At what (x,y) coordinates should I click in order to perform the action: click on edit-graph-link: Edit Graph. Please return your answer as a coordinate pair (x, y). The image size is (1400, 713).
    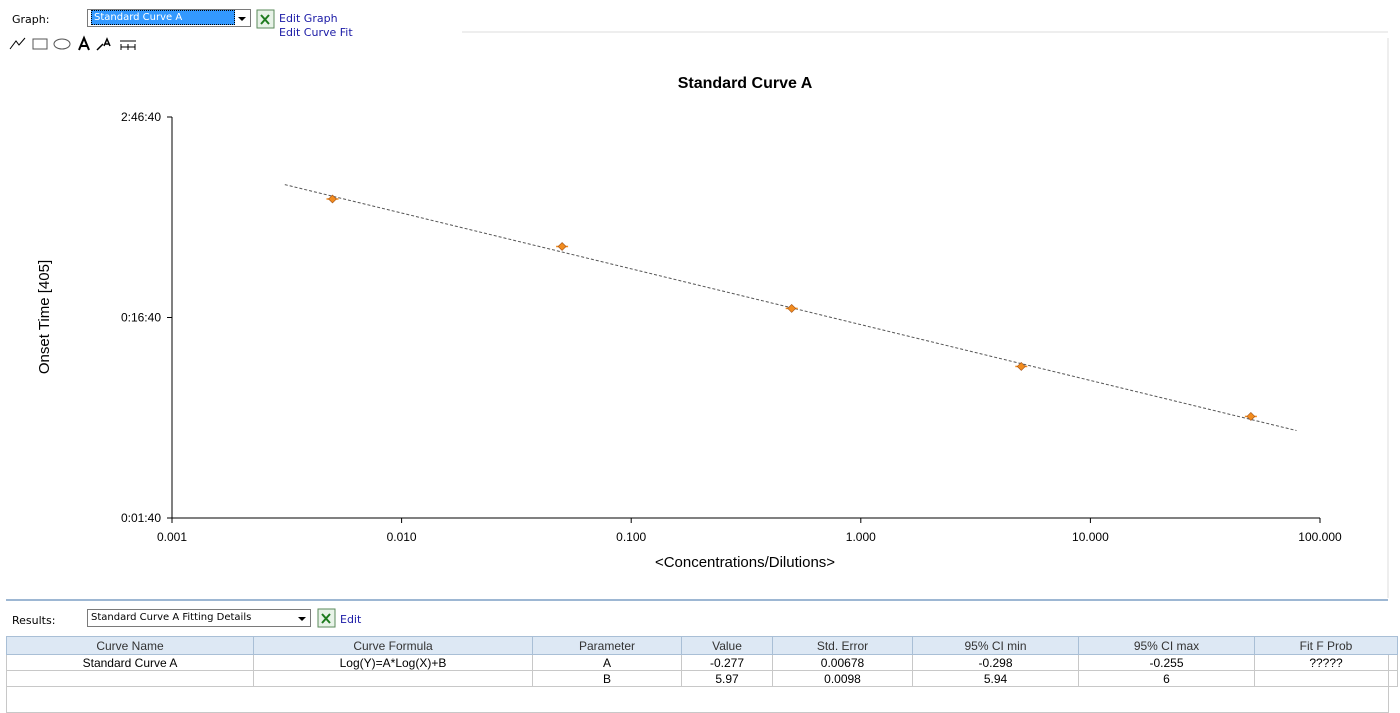
    Looking at the image, I should click on (308, 18).